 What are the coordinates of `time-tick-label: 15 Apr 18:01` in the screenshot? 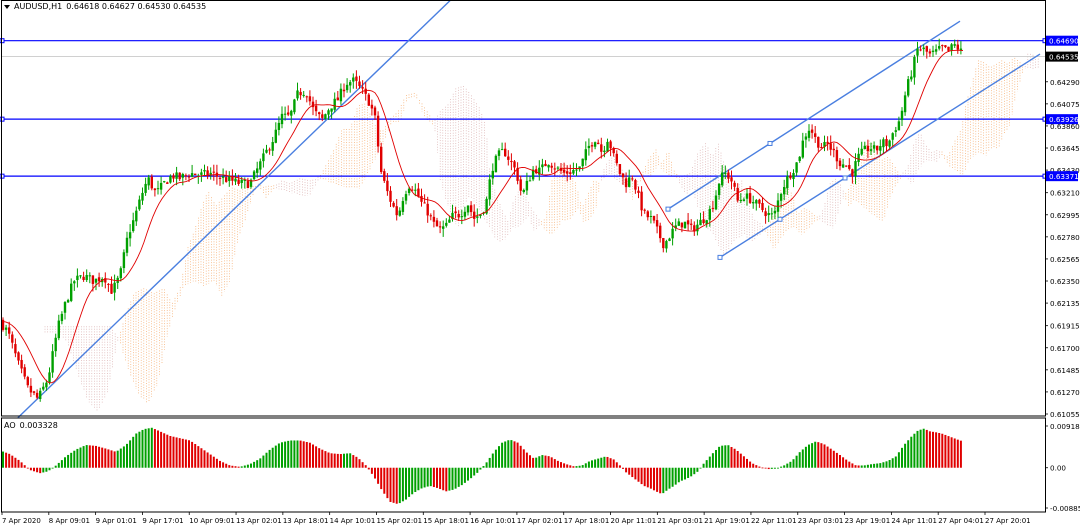 It's located at (446, 521).